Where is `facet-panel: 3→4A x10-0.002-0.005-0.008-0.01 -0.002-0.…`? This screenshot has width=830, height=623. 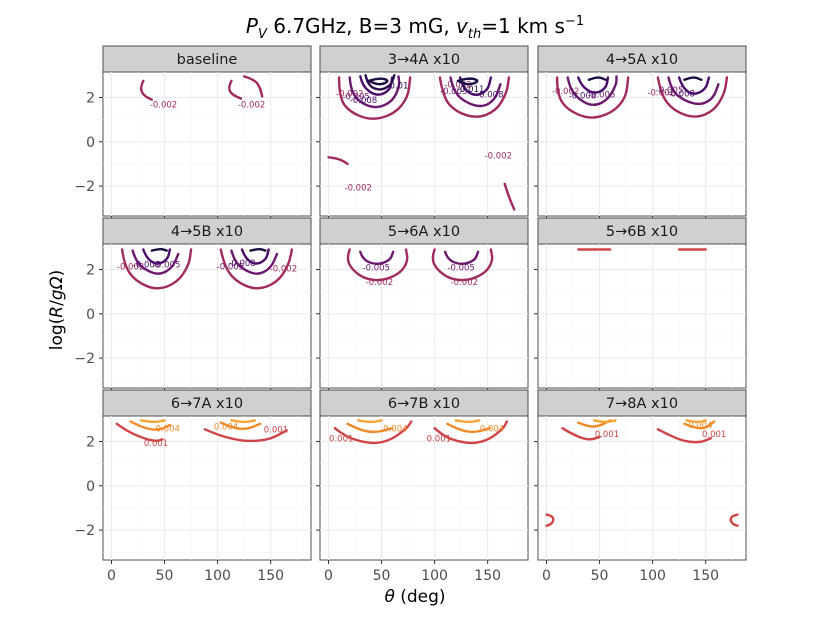 facet-panel: 3→4A x10-0.002-0.005-0.008-0.01 -0.002-0.… is located at coordinates (422, 132).